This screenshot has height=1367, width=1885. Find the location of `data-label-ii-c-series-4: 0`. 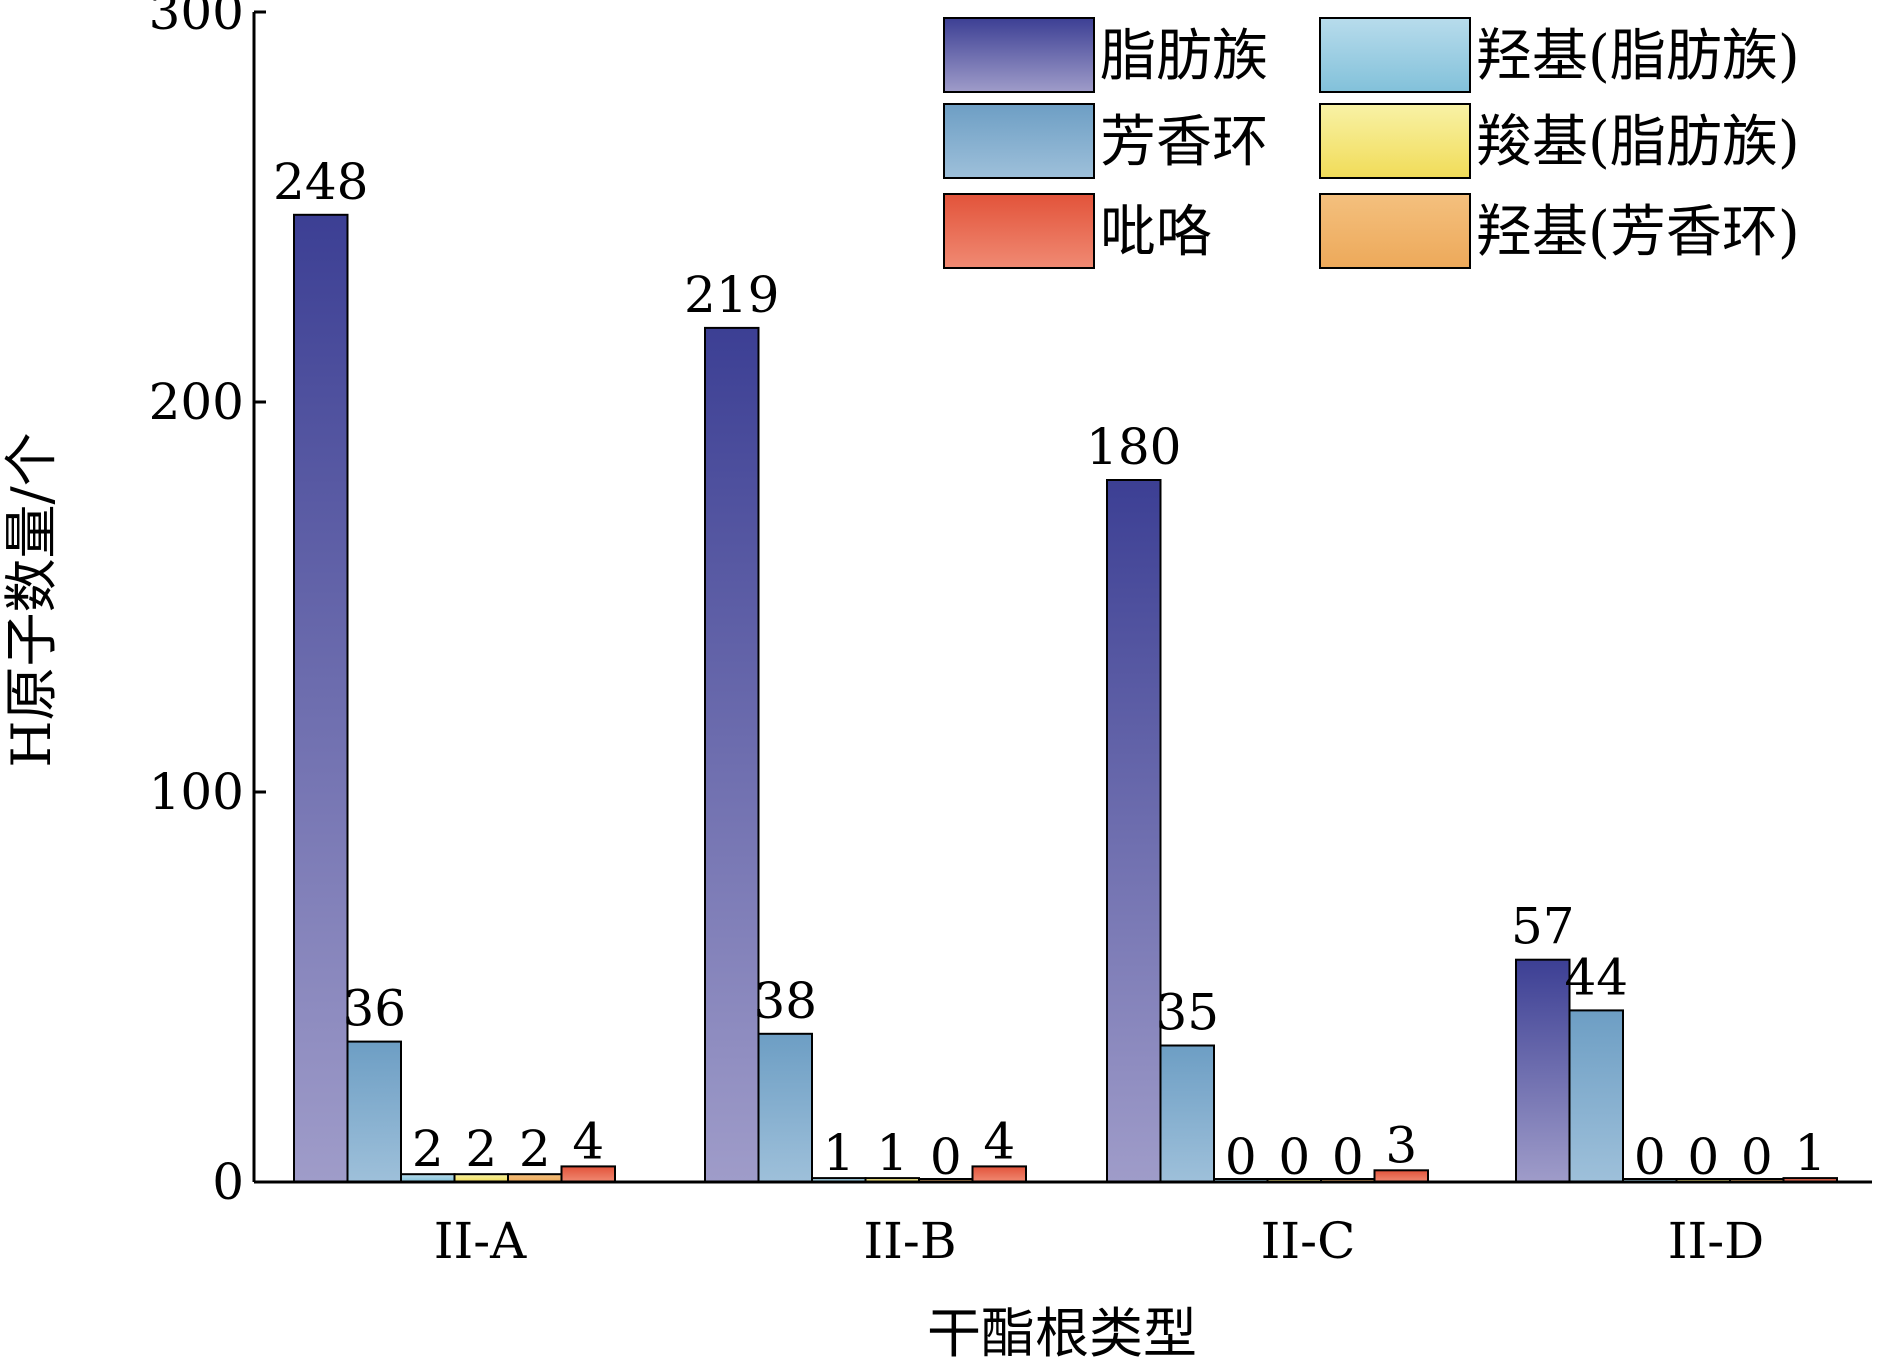

data-label-ii-c-series-4: 0 is located at coordinates (1294, 1157).